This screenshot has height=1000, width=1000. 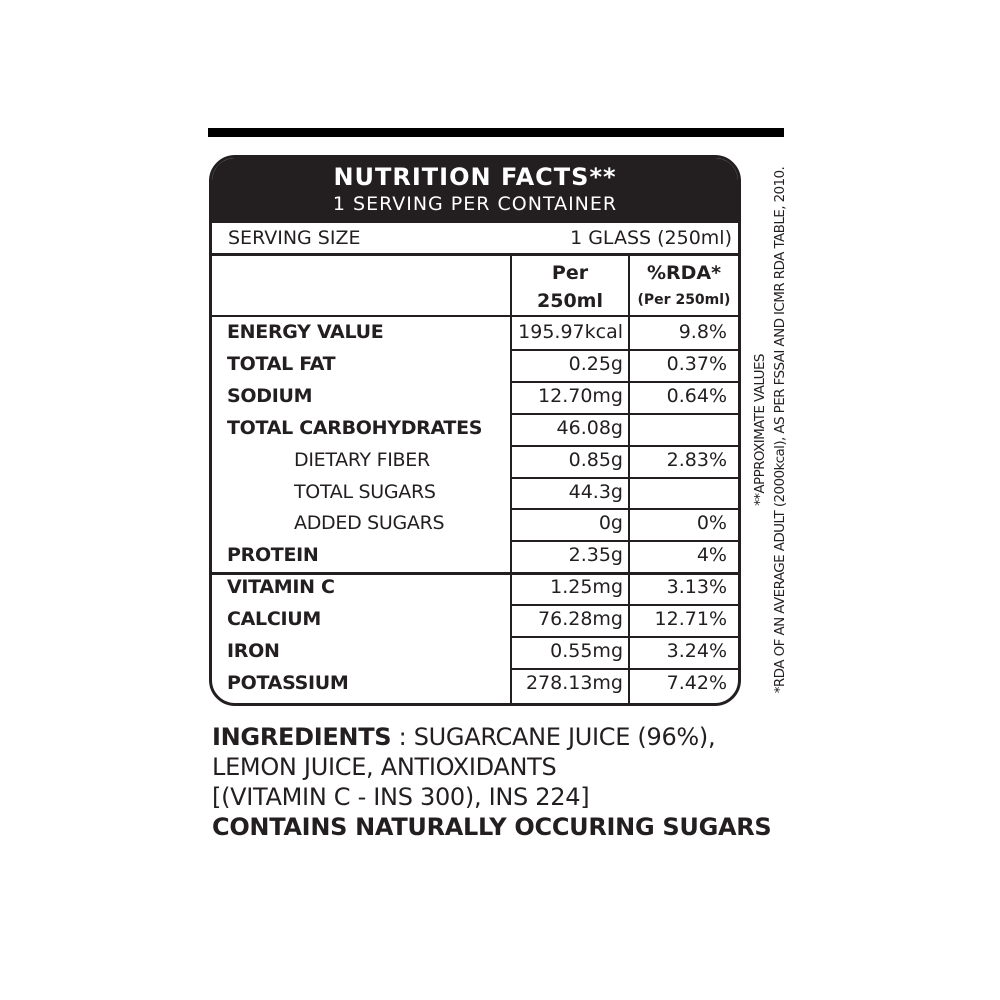 What do you see at coordinates (696, 651) in the screenshot?
I see `nutrient-rda: 3.24%` at bounding box center [696, 651].